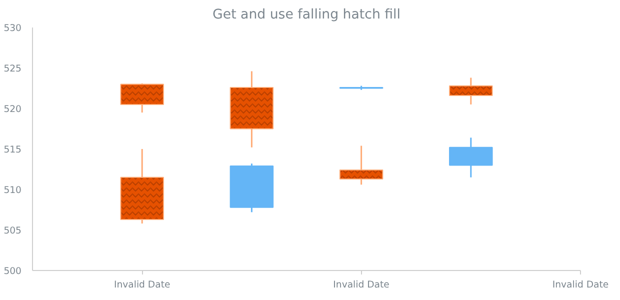 Image resolution: width=620 pixels, height=300 pixels. I want to click on y-tick-label: 500, so click(13, 271).